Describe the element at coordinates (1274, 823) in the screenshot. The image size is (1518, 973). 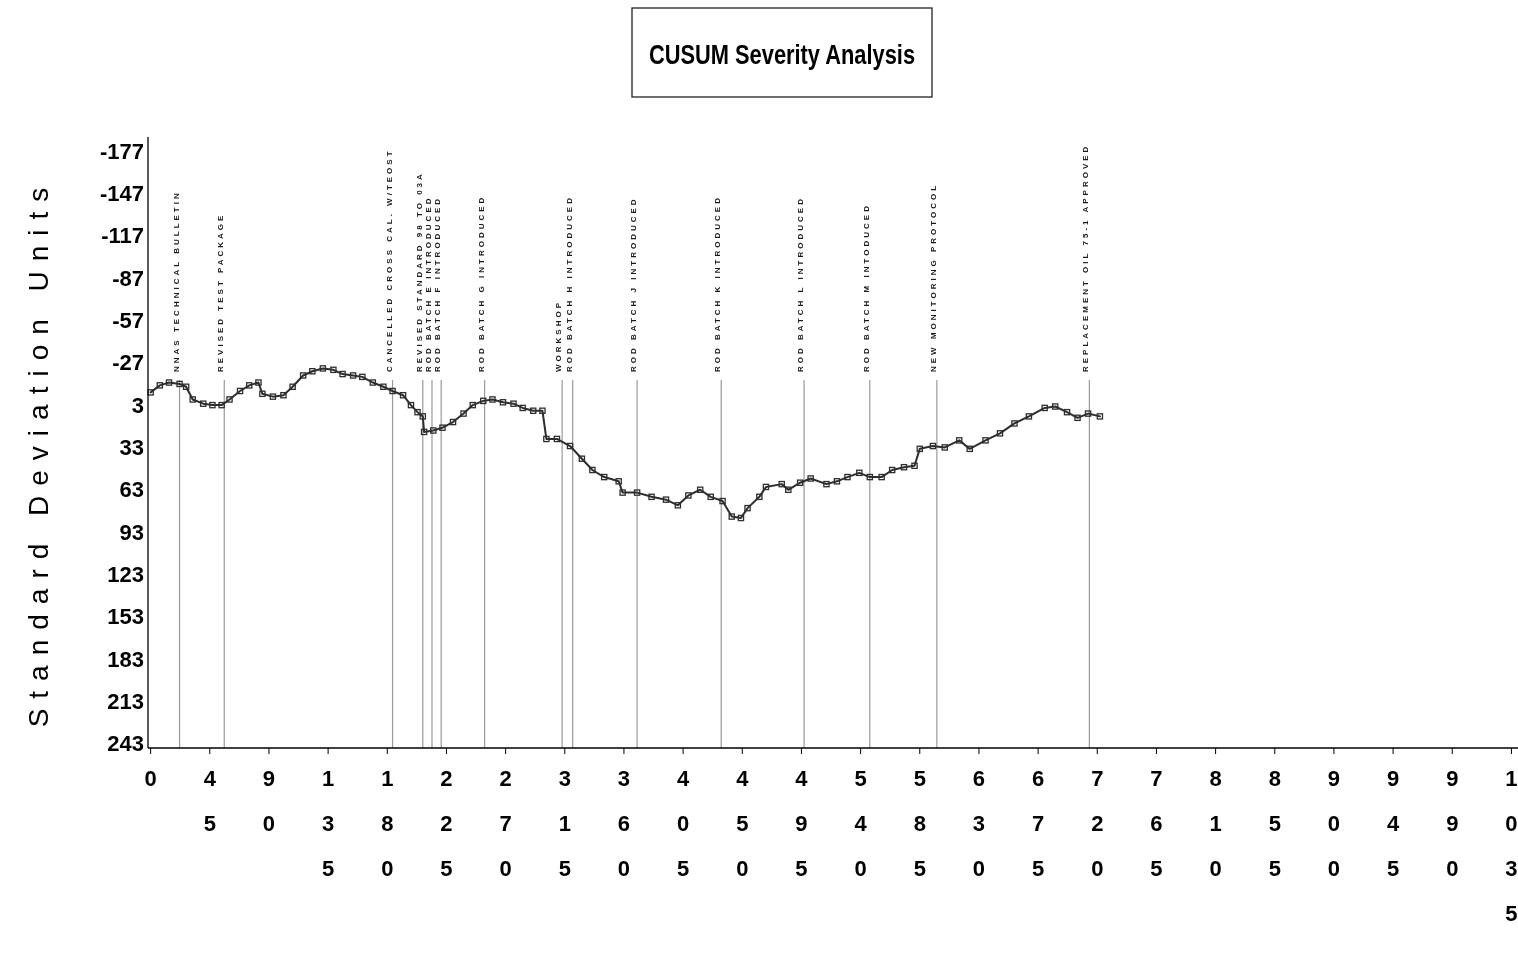
I see `x-tick-label: 8 5 5` at that location.